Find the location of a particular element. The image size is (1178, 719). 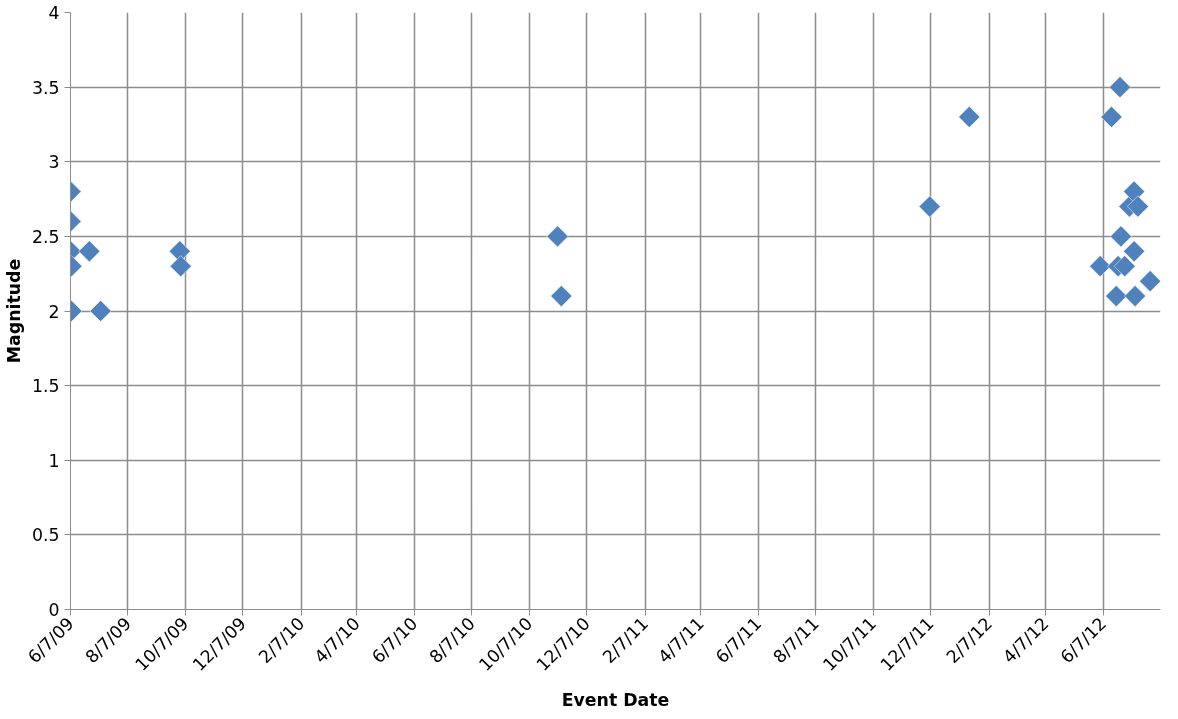

y-tick-label: 0.5 is located at coordinates (45, 535).